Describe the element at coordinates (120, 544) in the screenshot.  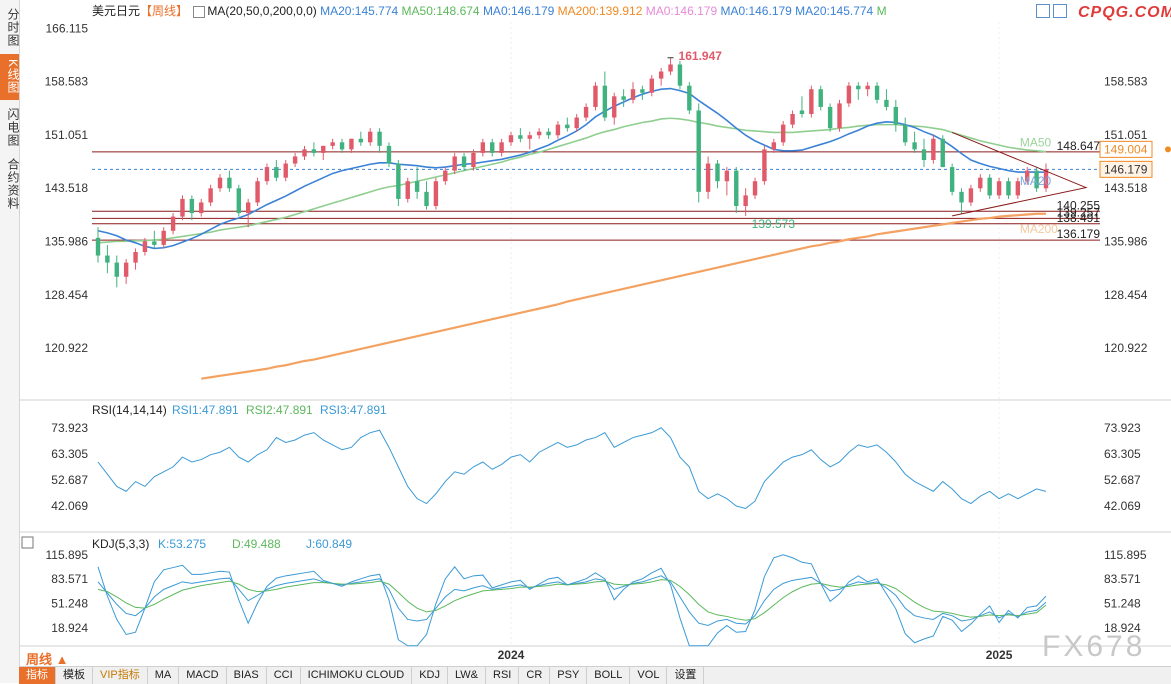
I see `kdj-title: KDJ(5,3,3)` at that location.